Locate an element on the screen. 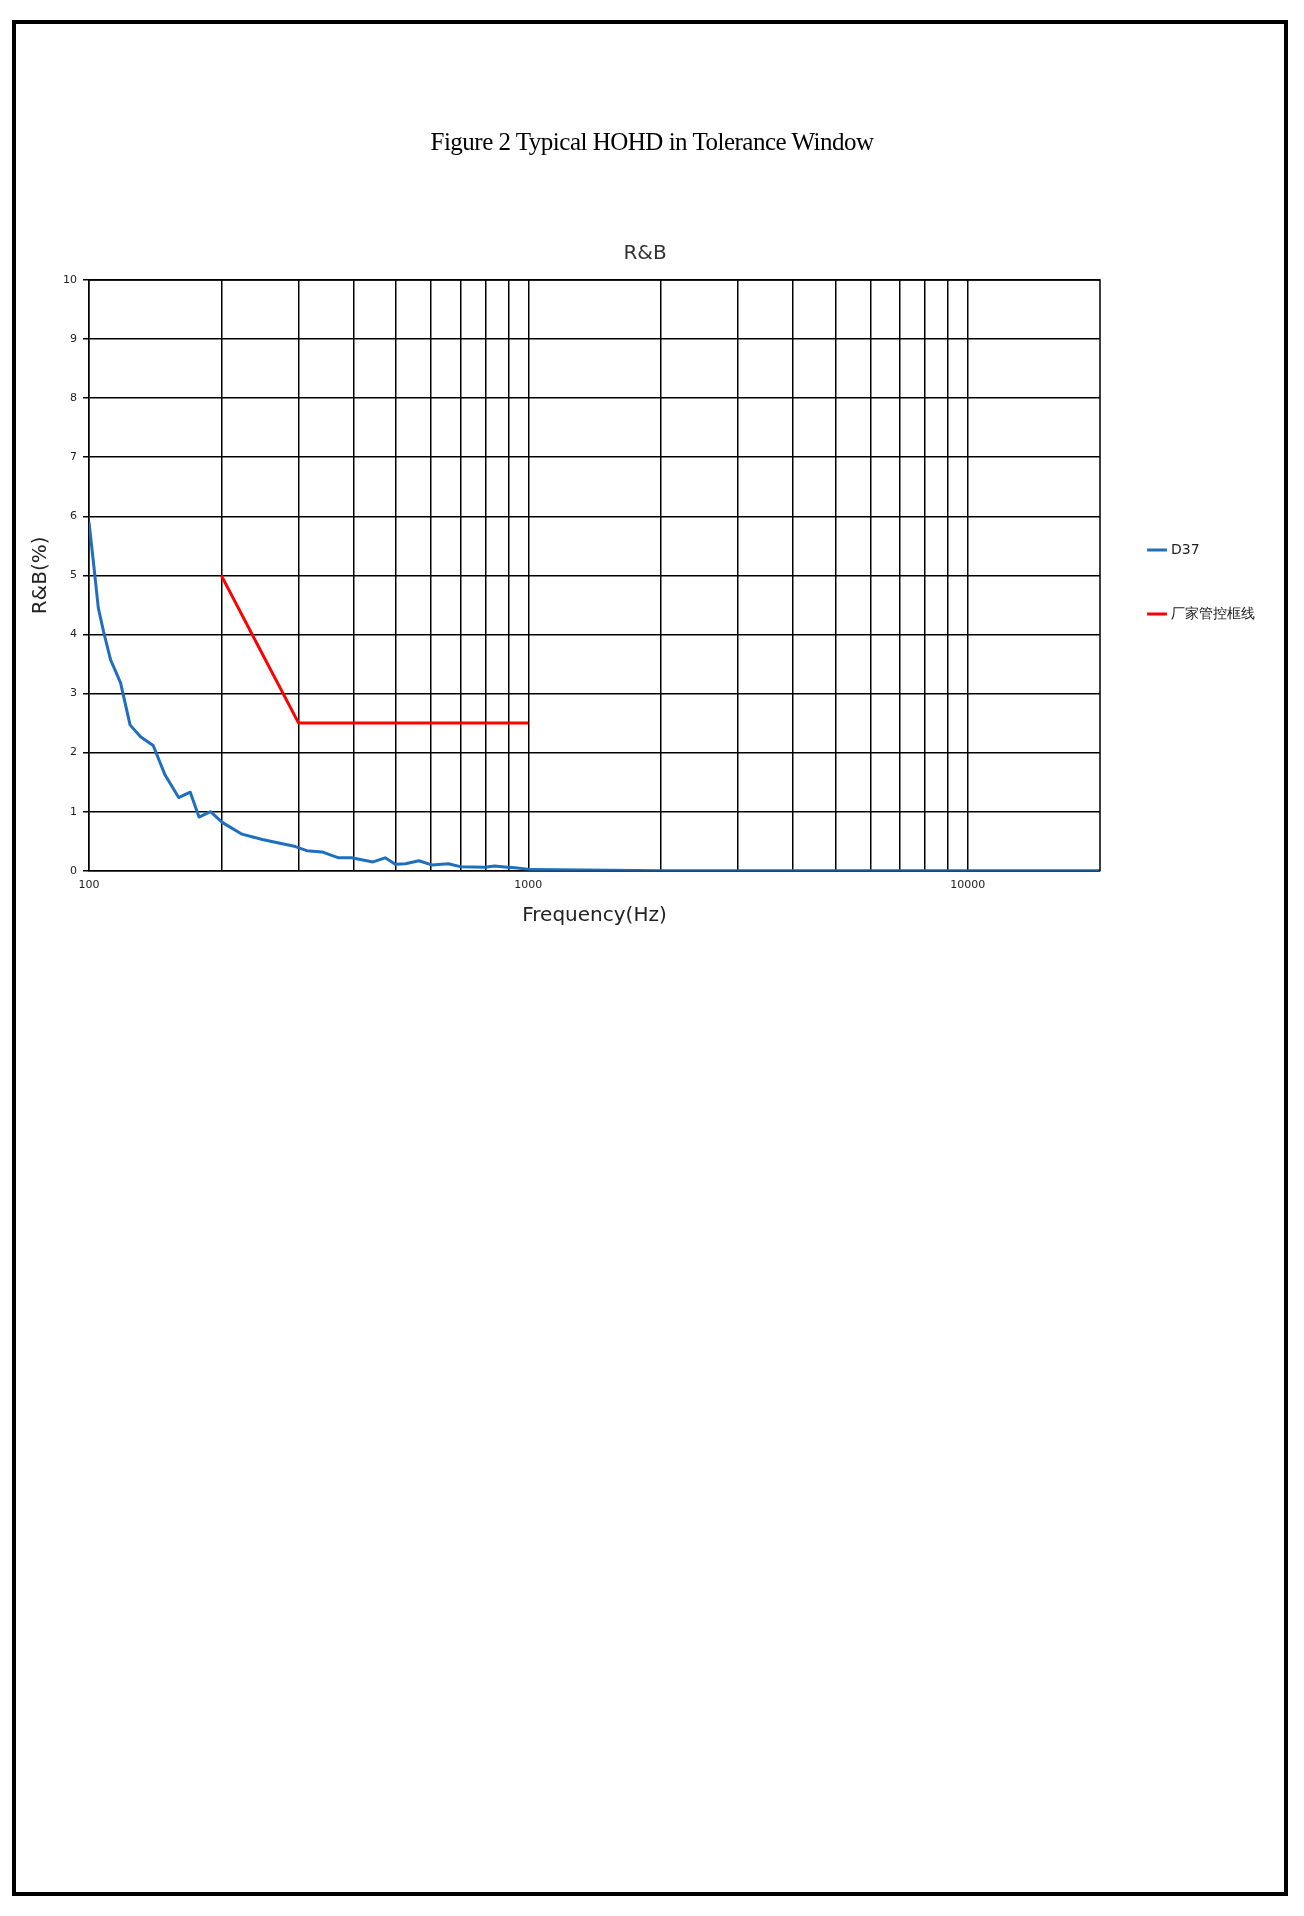 The image size is (1304, 1916). caption: Figure 2 Typical HOHD in Tolerance Window is located at coordinates (652, 142).